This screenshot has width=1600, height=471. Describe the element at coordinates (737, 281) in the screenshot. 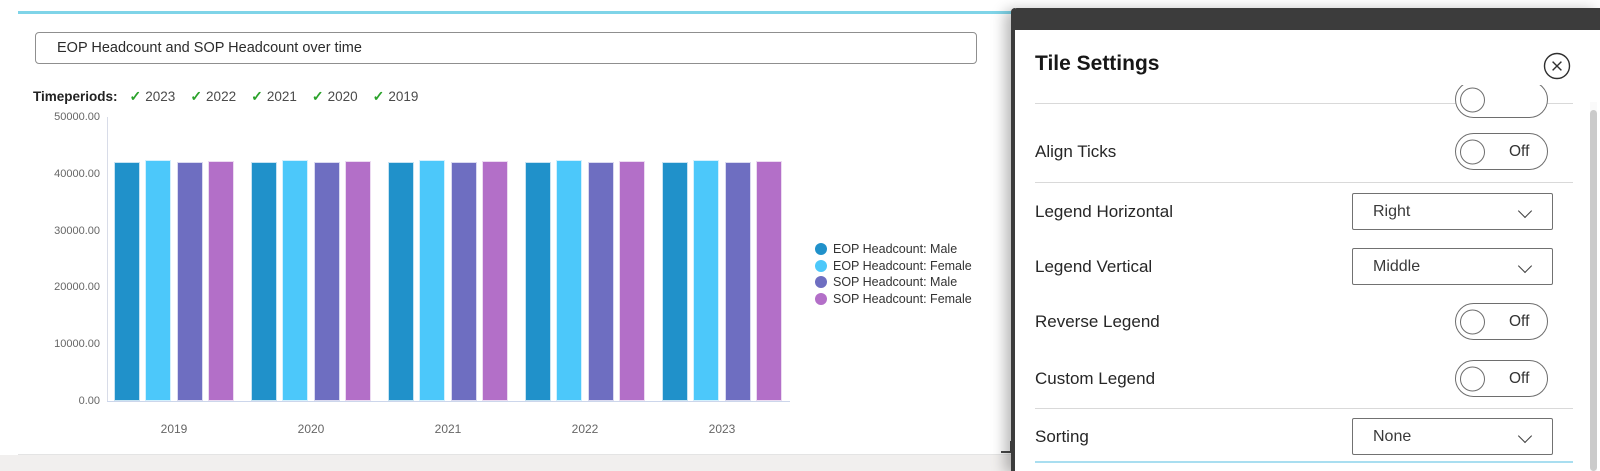

I see `bar-2023-sop-headcount-male` at that location.